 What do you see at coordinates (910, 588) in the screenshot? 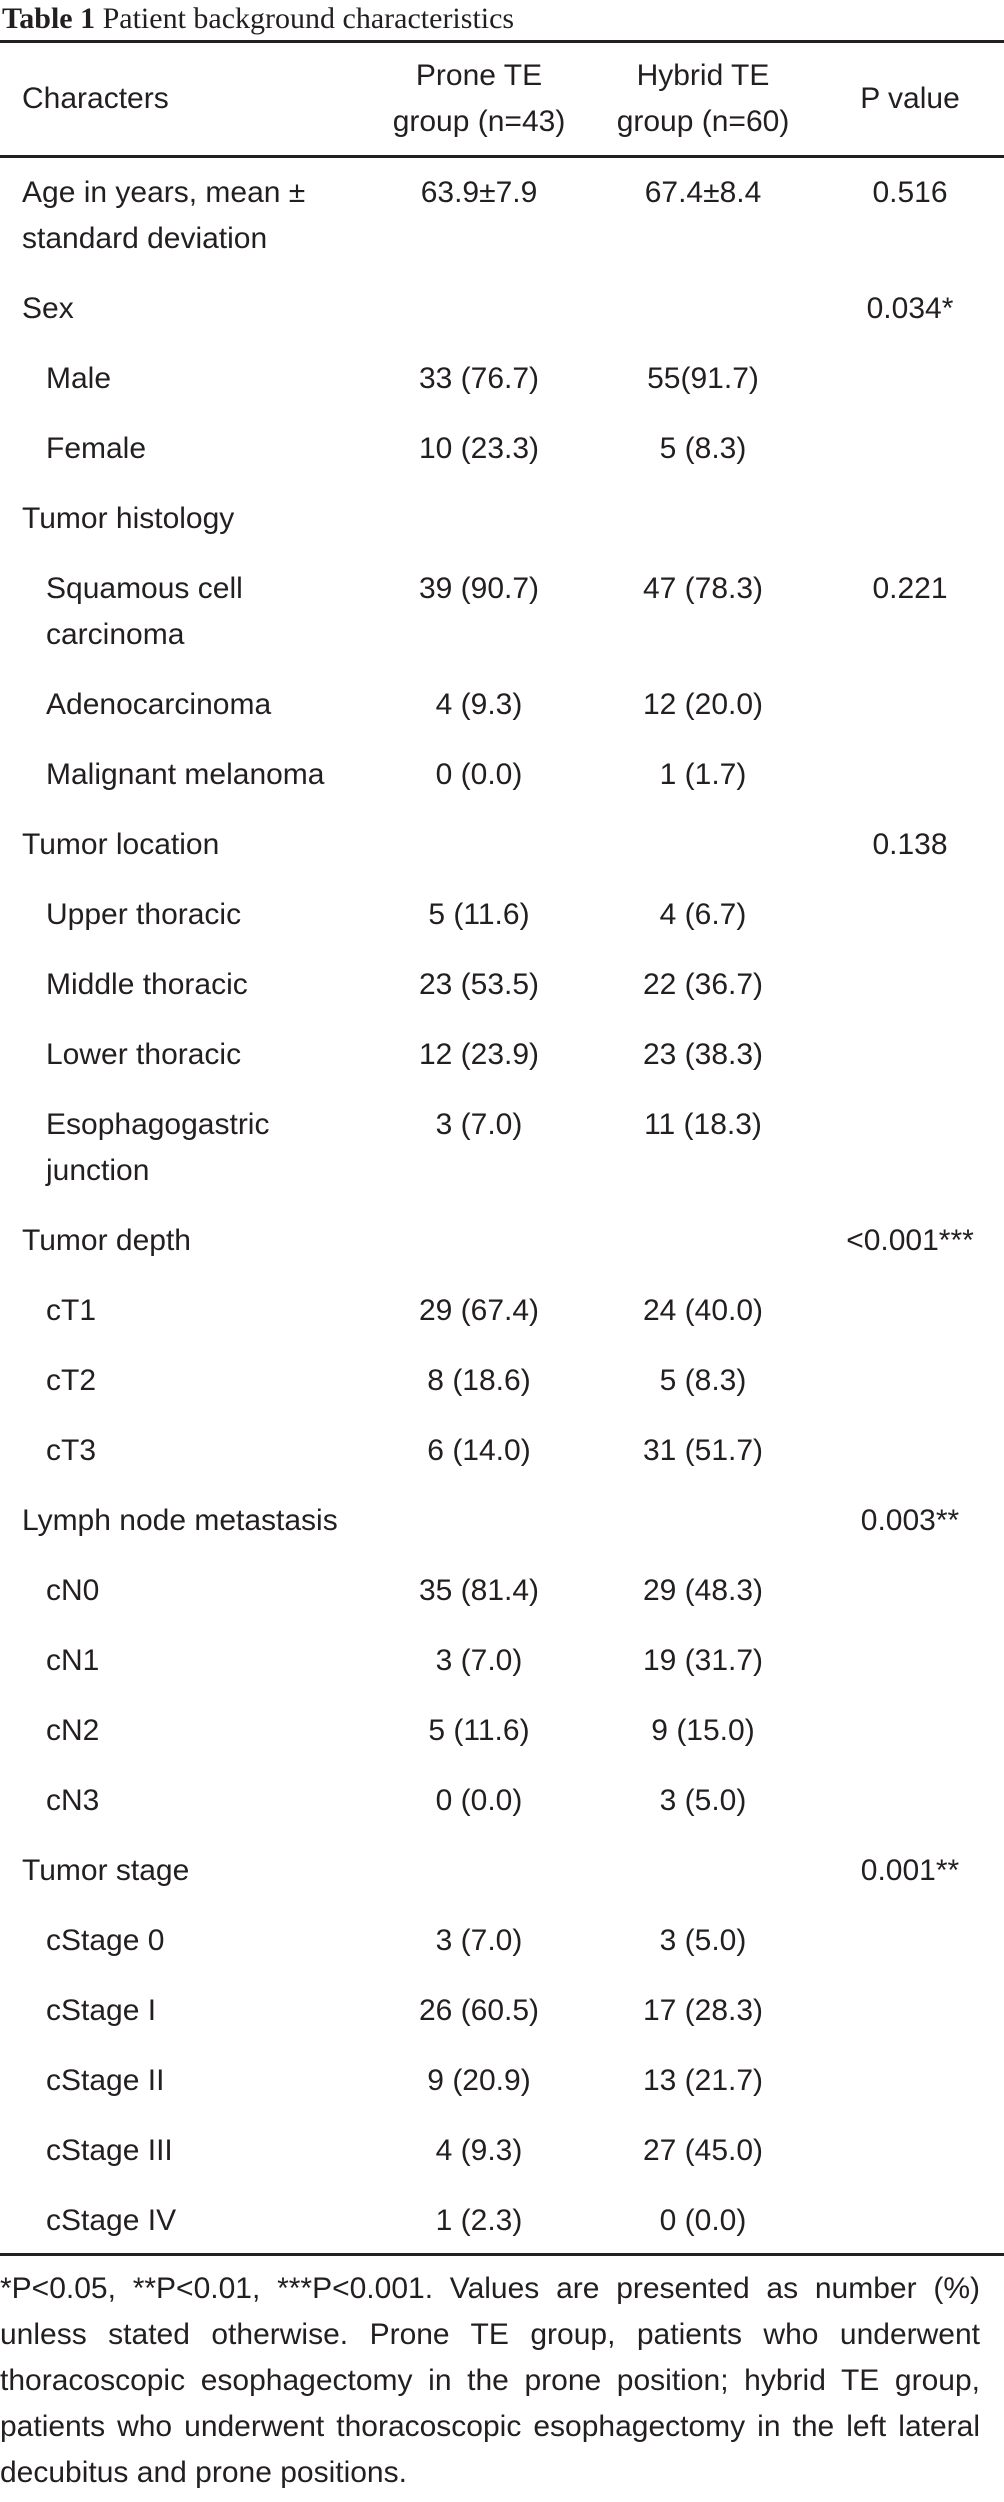
I see `p-value: 0.221` at bounding box center [910, 588].